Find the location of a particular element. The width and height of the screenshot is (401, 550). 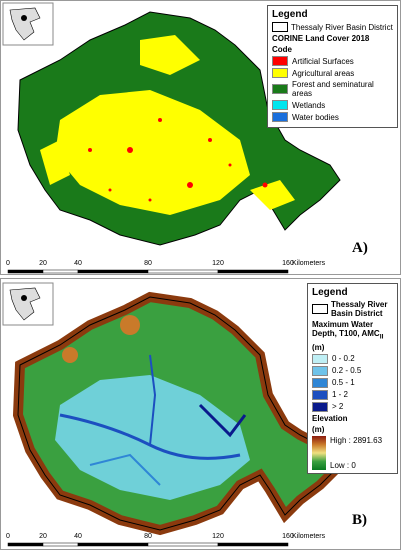

inset-map is located at coordinates (28, 164).